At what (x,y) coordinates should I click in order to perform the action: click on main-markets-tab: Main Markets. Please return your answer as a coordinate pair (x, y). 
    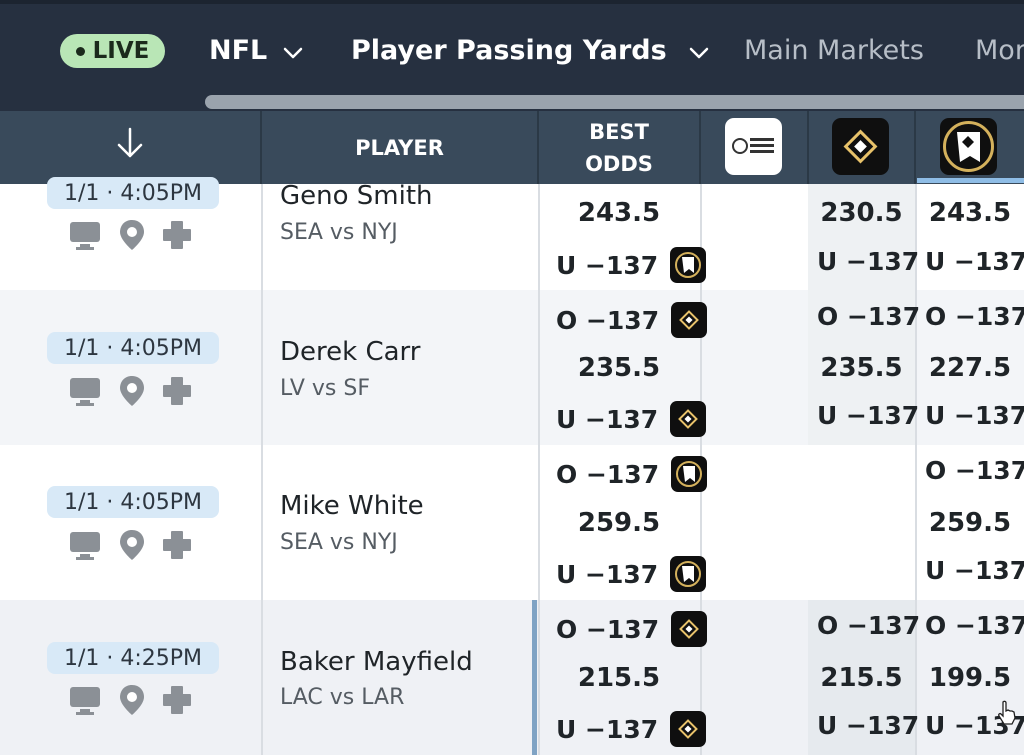
    Looking at the image, I should click on (834, 50).